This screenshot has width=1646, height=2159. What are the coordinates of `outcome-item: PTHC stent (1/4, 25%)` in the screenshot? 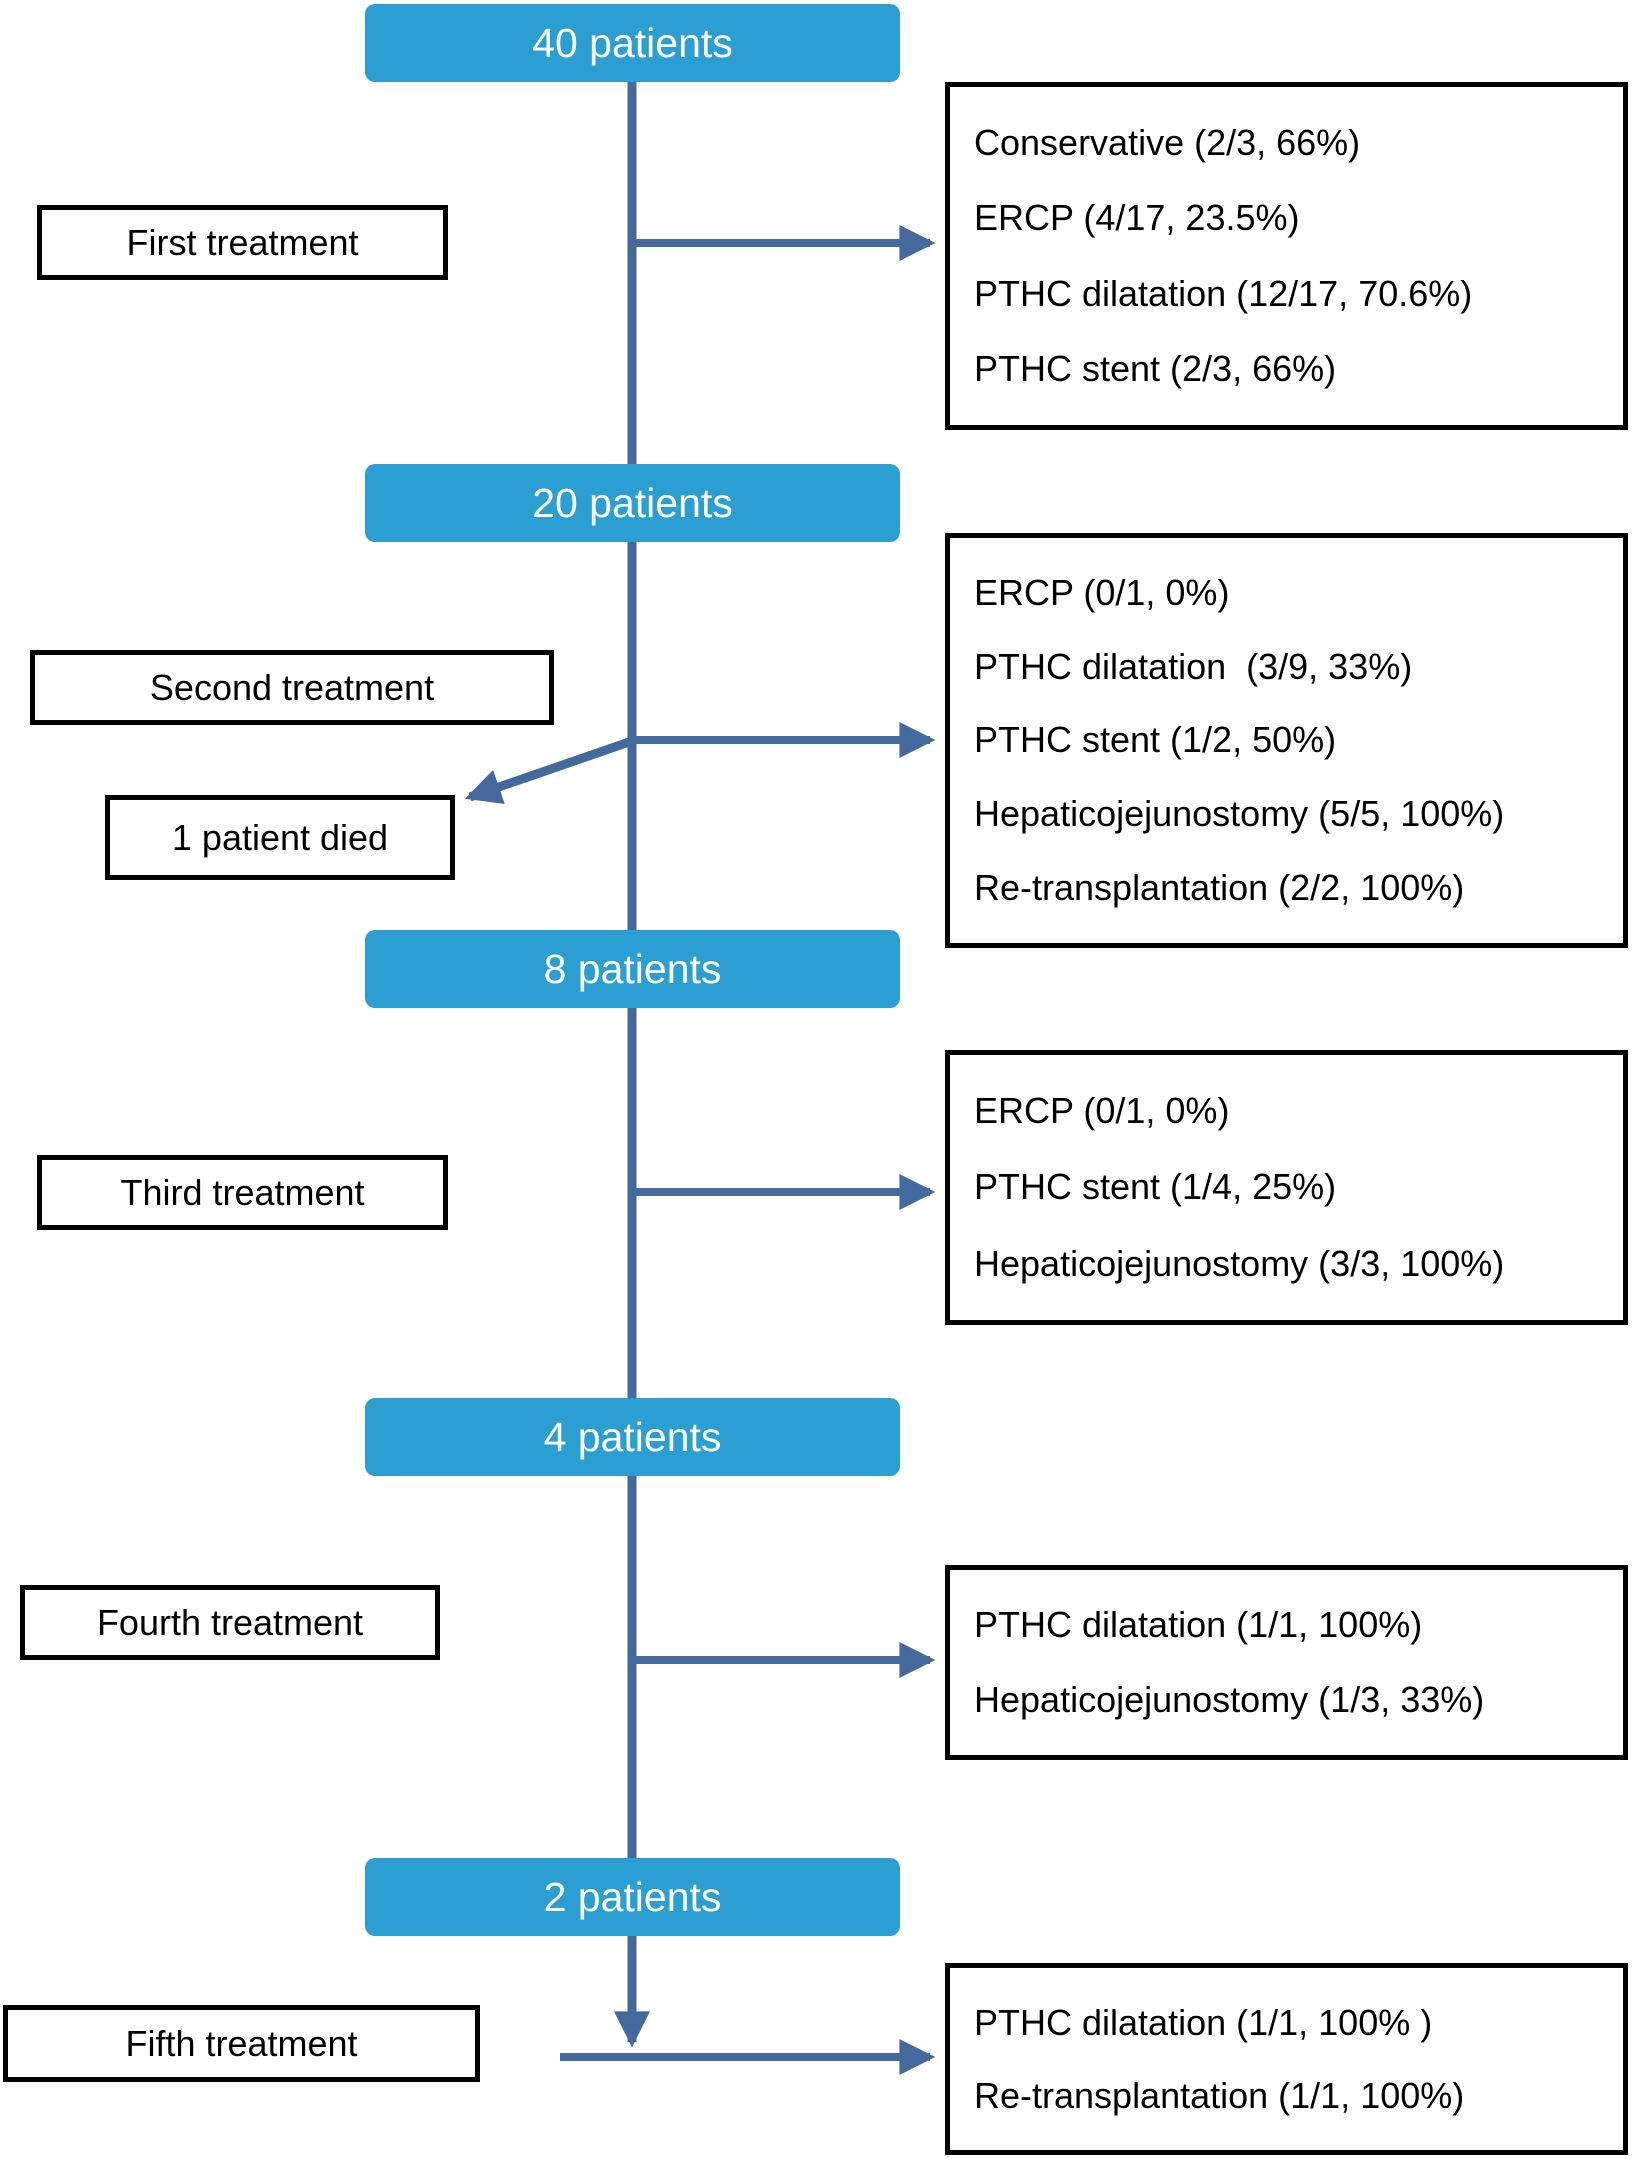 It's located at (1155, 1187).